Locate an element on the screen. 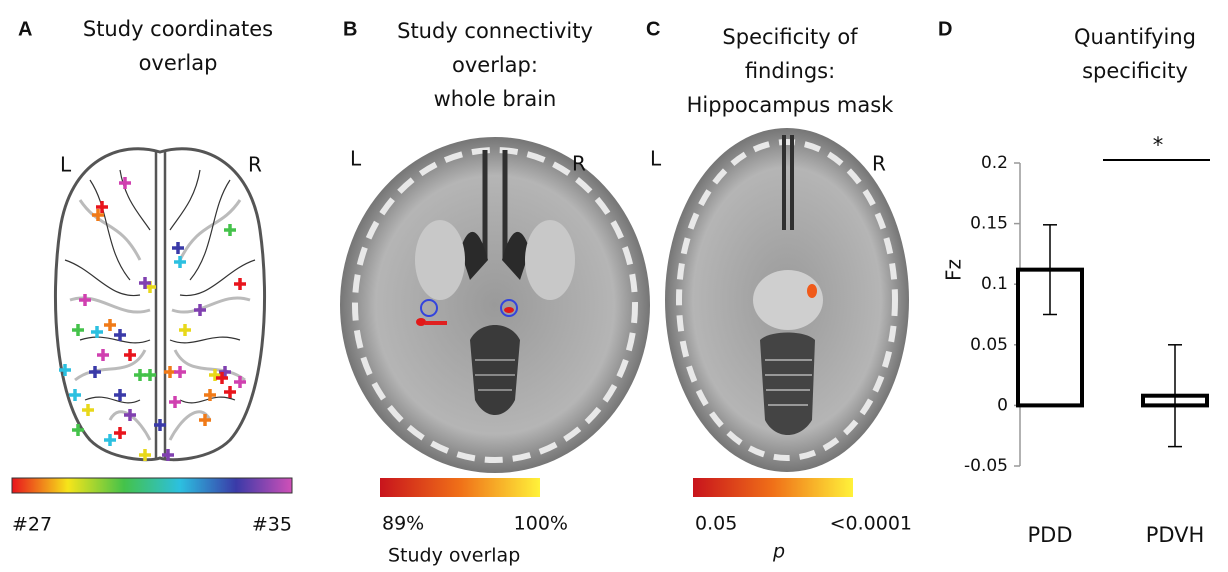  panel-letter: B is located at coordinates (350, 29).